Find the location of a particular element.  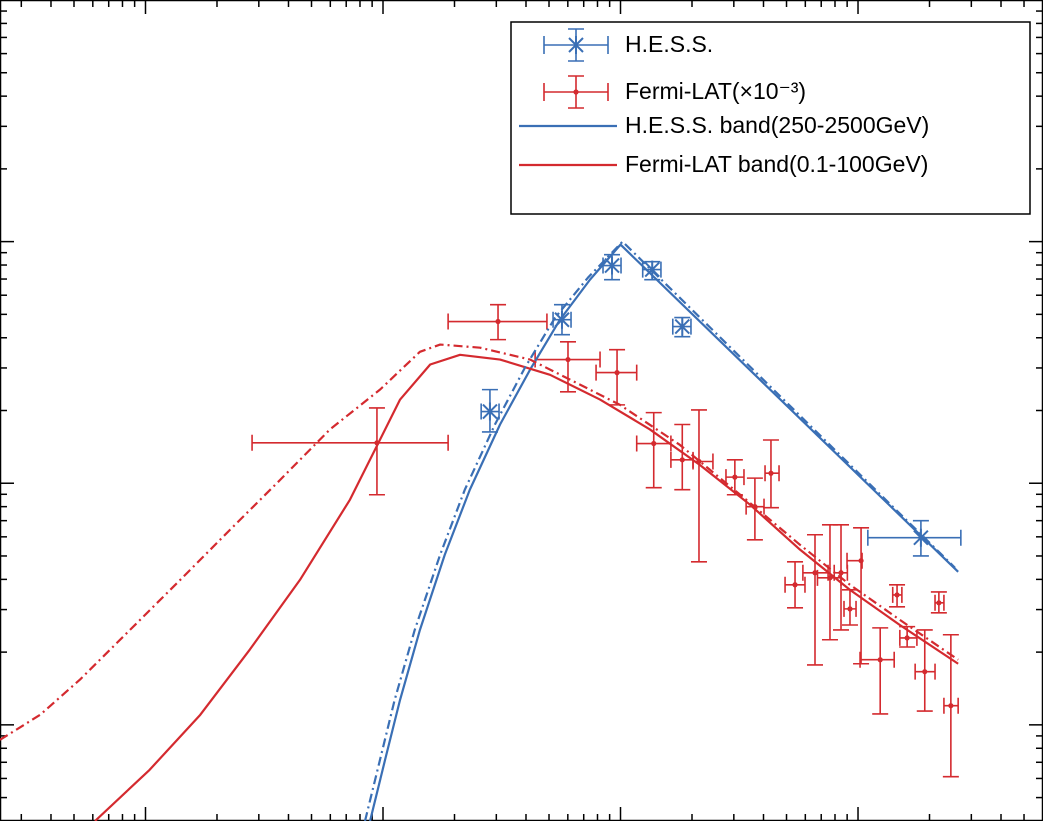

legend-label: H.E.S.S. is located at coordinates (669, 44).